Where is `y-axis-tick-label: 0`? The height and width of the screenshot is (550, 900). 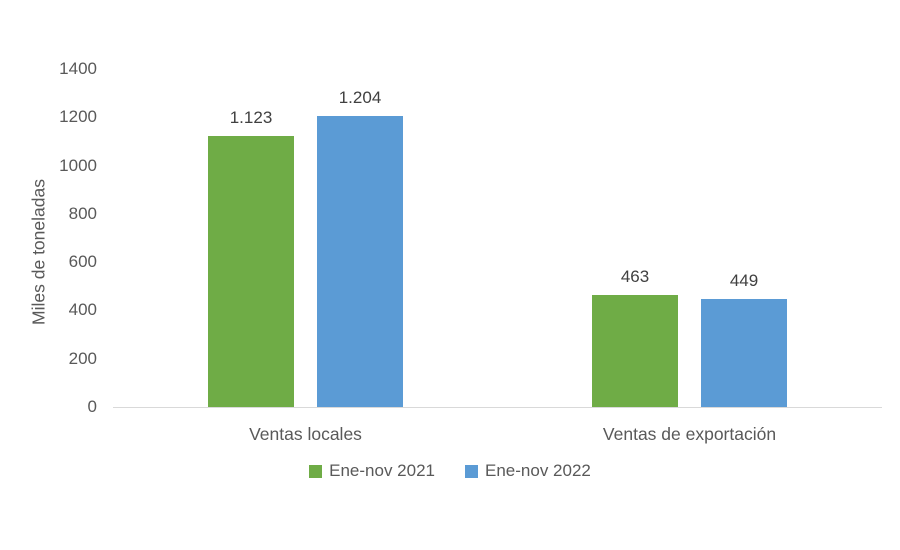
y-axis-tick-label: 0 is located at coordinates (92, 406).